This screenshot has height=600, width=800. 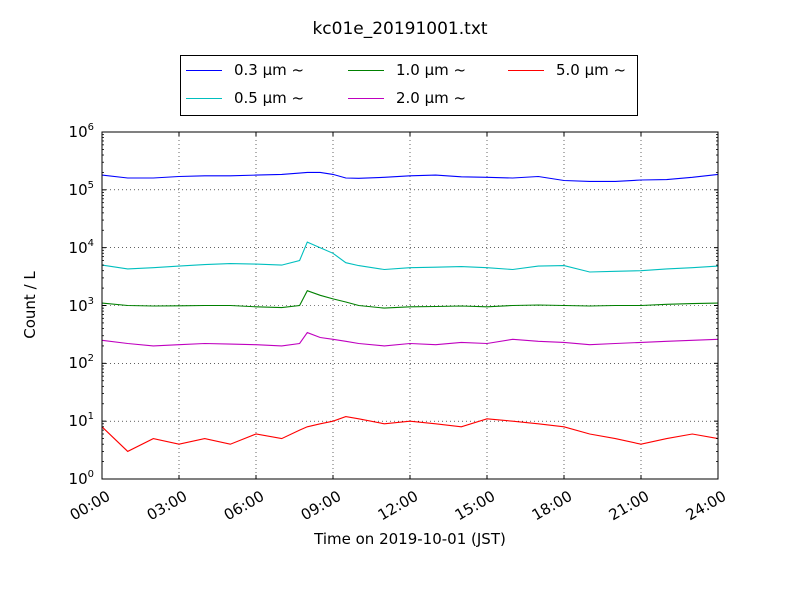 I want to click on y-axis-label: Count / L, so click(x=30, y=305).